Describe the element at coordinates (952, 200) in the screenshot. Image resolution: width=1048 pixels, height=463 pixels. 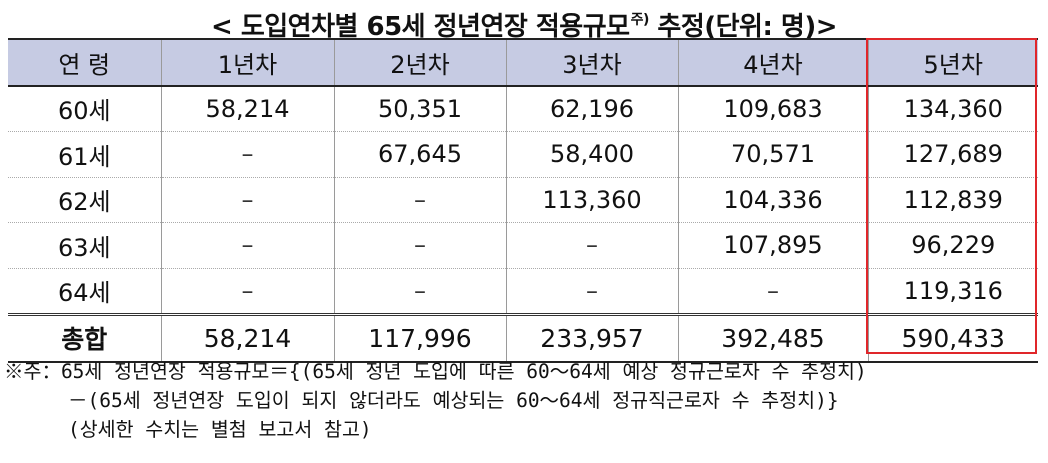
I see `table-cell: 112,839` at that location.